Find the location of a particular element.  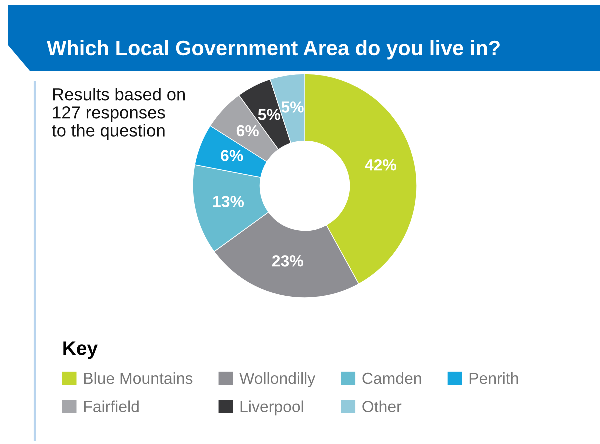

legend-title: Key is located at coordinates (81, 351).